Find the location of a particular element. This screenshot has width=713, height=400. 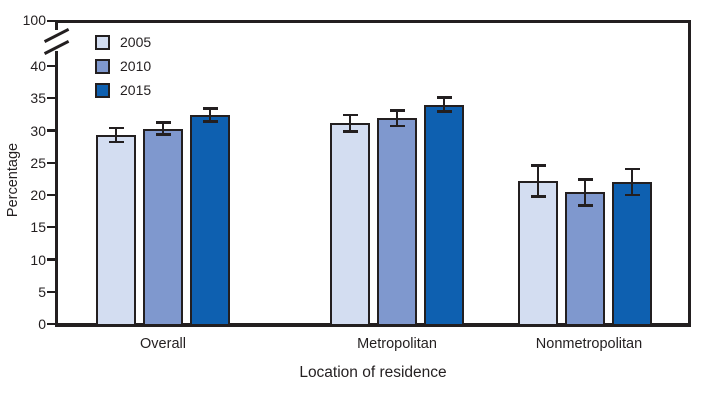

legend-swatch-2005 is located at coordinates (102, 42).